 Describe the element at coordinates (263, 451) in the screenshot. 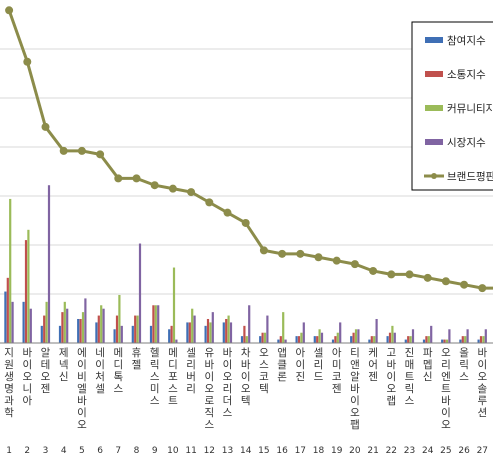

I see `rank-label: 15` at that location.